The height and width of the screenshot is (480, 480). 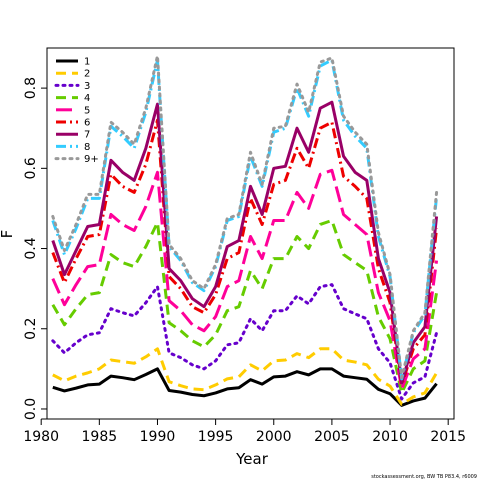 I want to click on x-tick-label: 1985, so click(x=100, y=437).